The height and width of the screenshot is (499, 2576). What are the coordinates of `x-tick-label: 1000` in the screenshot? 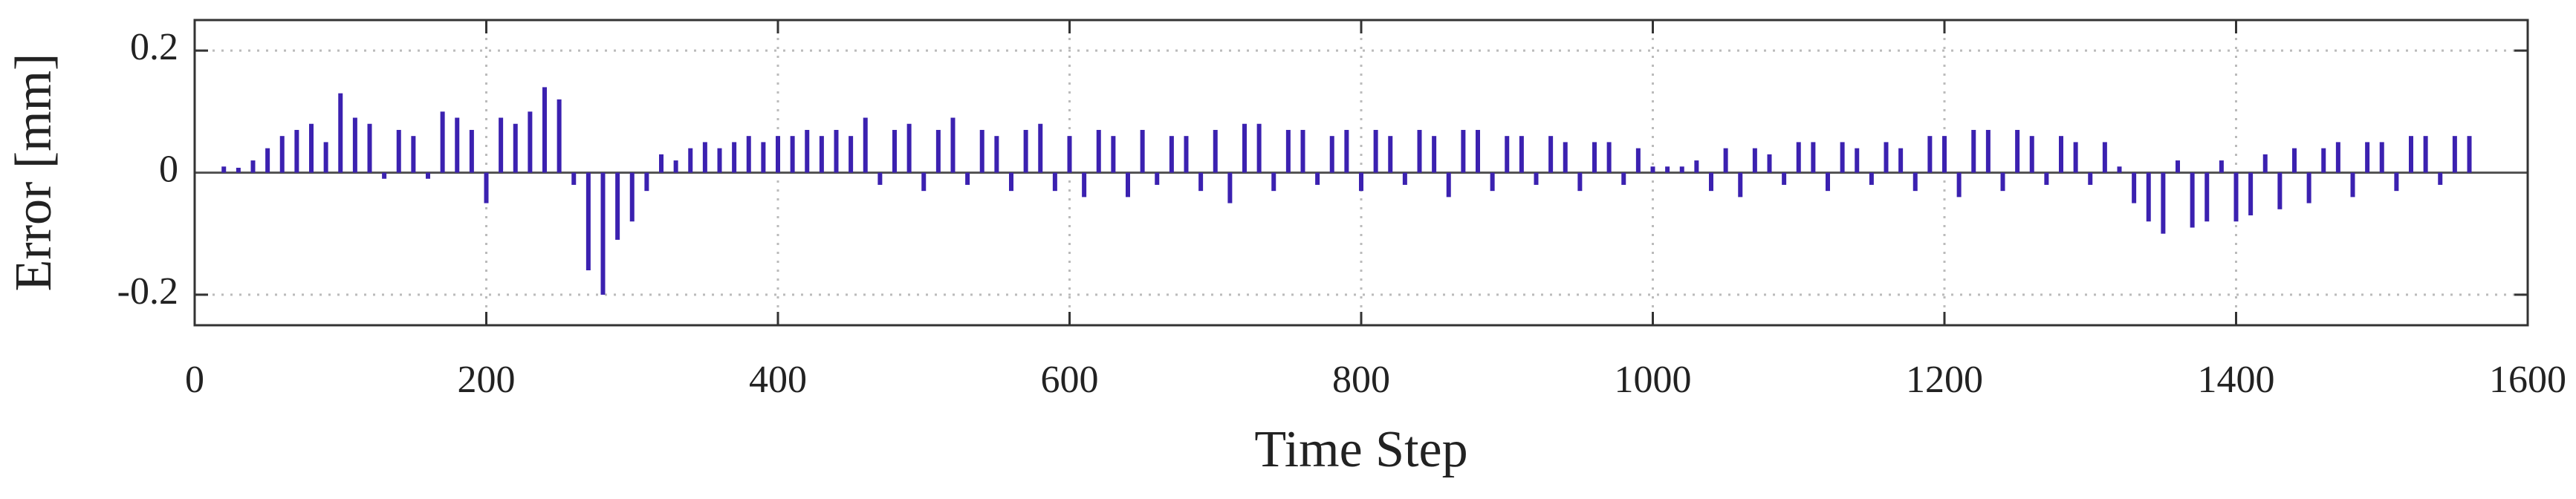 It's located at (1653, 380).